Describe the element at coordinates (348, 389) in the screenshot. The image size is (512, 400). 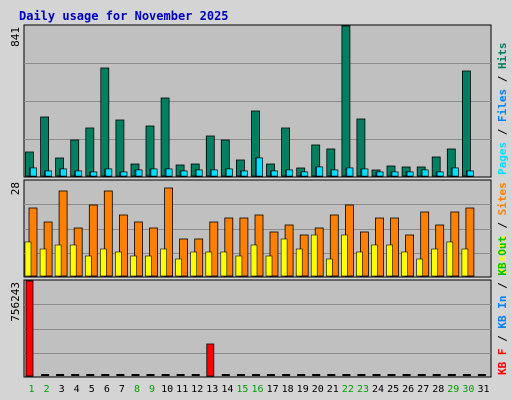
I see `day-label: 22` at that location.